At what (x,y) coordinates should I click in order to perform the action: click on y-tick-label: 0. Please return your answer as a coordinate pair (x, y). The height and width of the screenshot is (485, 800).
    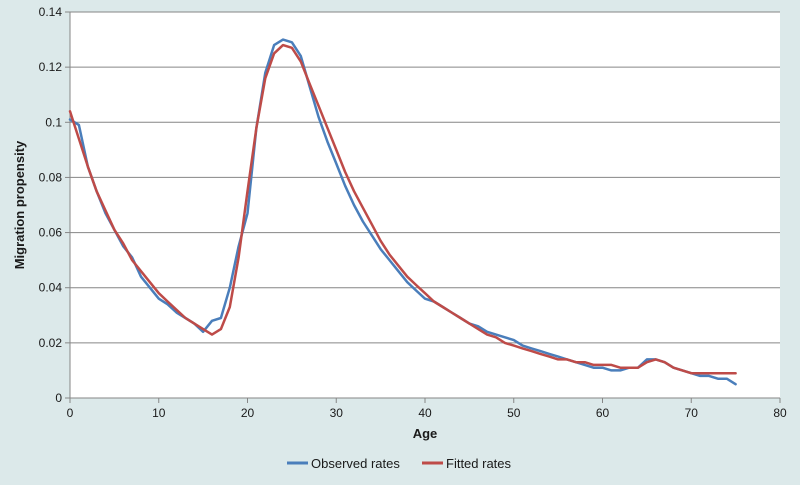
    Looking at the image, I should click on (58, 398).